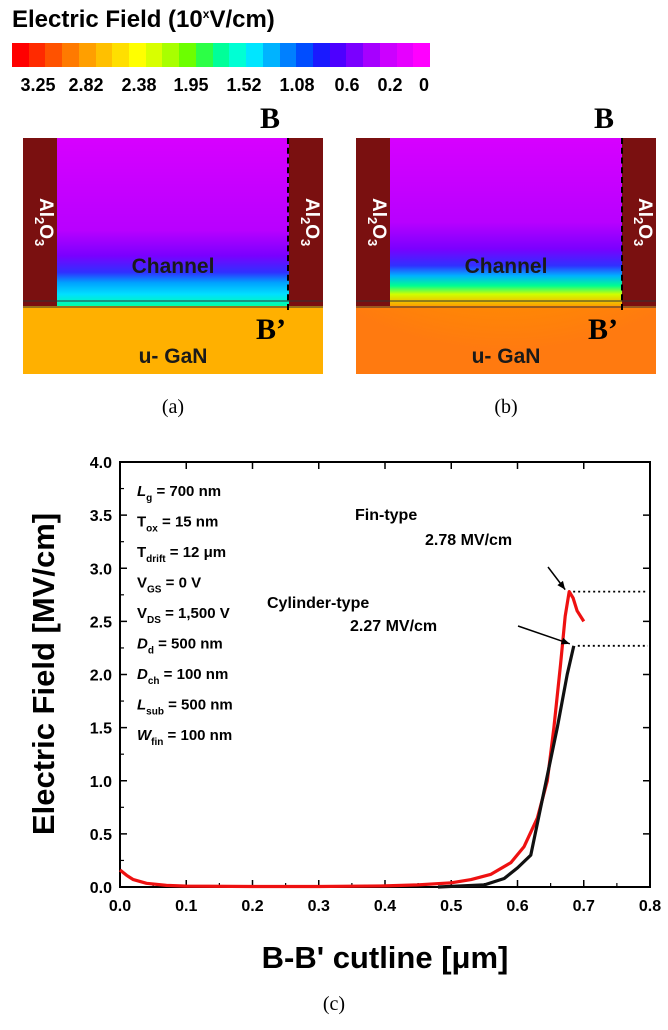 This screenshot has height=1030, width=668. Describe the element at coordinates (424, 85) in the screenshot. I see `colorbar-tick-label: 0` at that location.